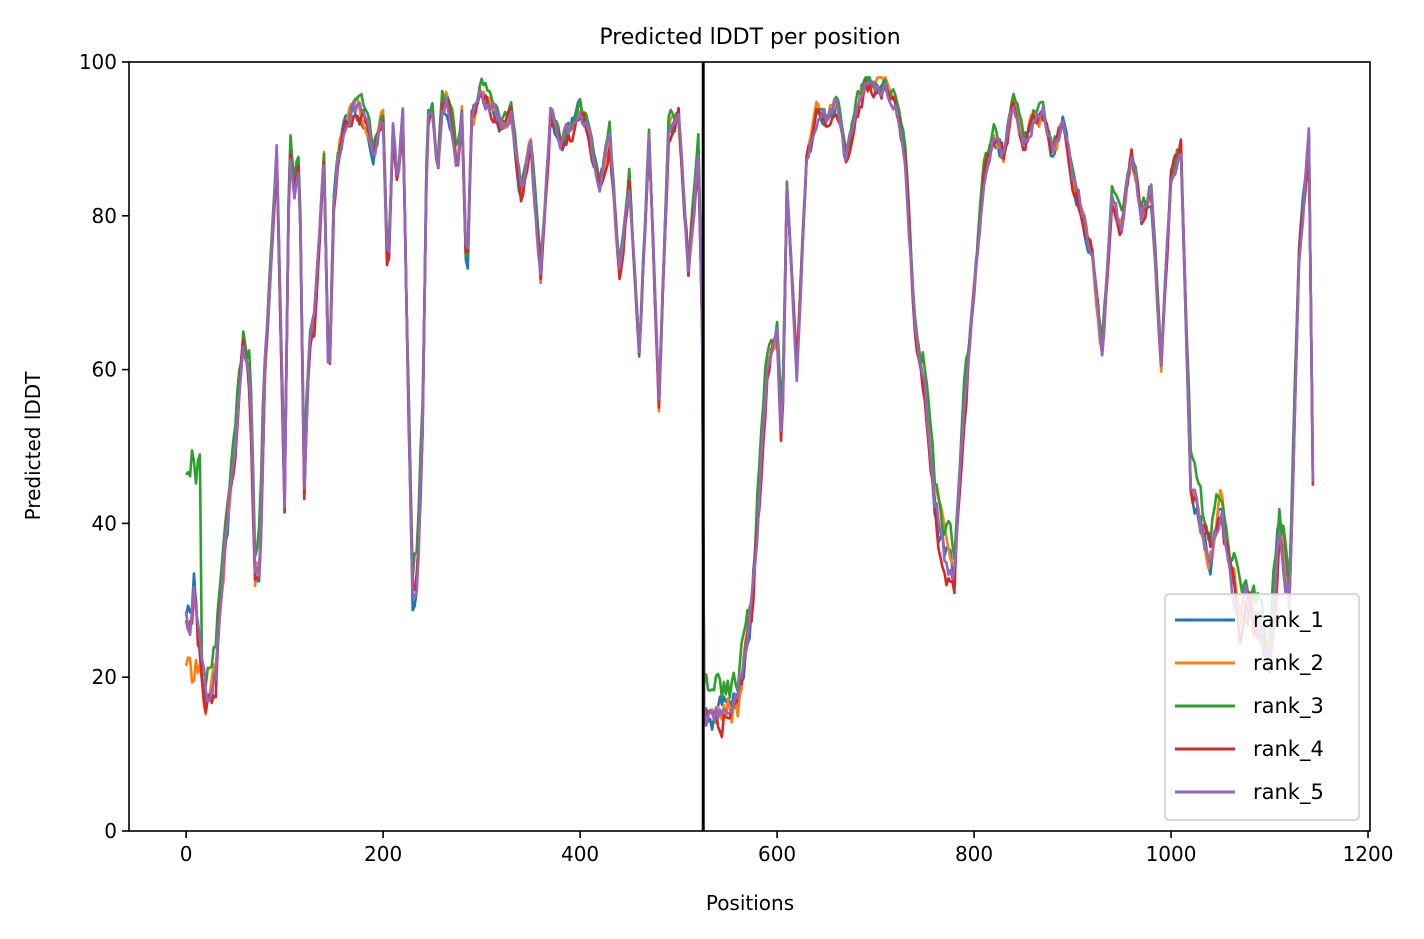  I want to click on legend-box, so click(1262, 707).